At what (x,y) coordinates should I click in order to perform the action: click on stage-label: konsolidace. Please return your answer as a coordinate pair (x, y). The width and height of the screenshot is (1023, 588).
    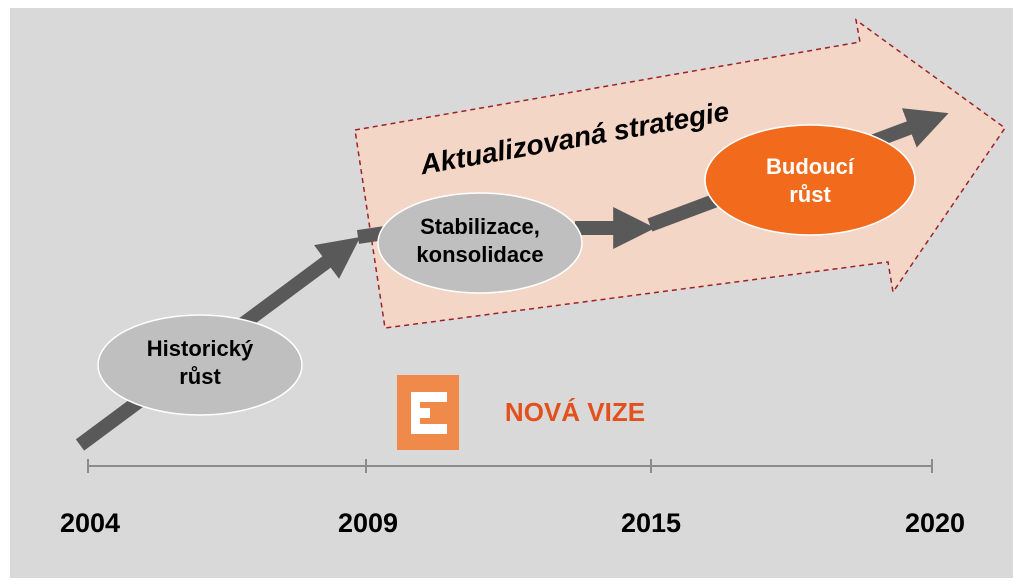
    Looking at the image, I should click on (479, 254).